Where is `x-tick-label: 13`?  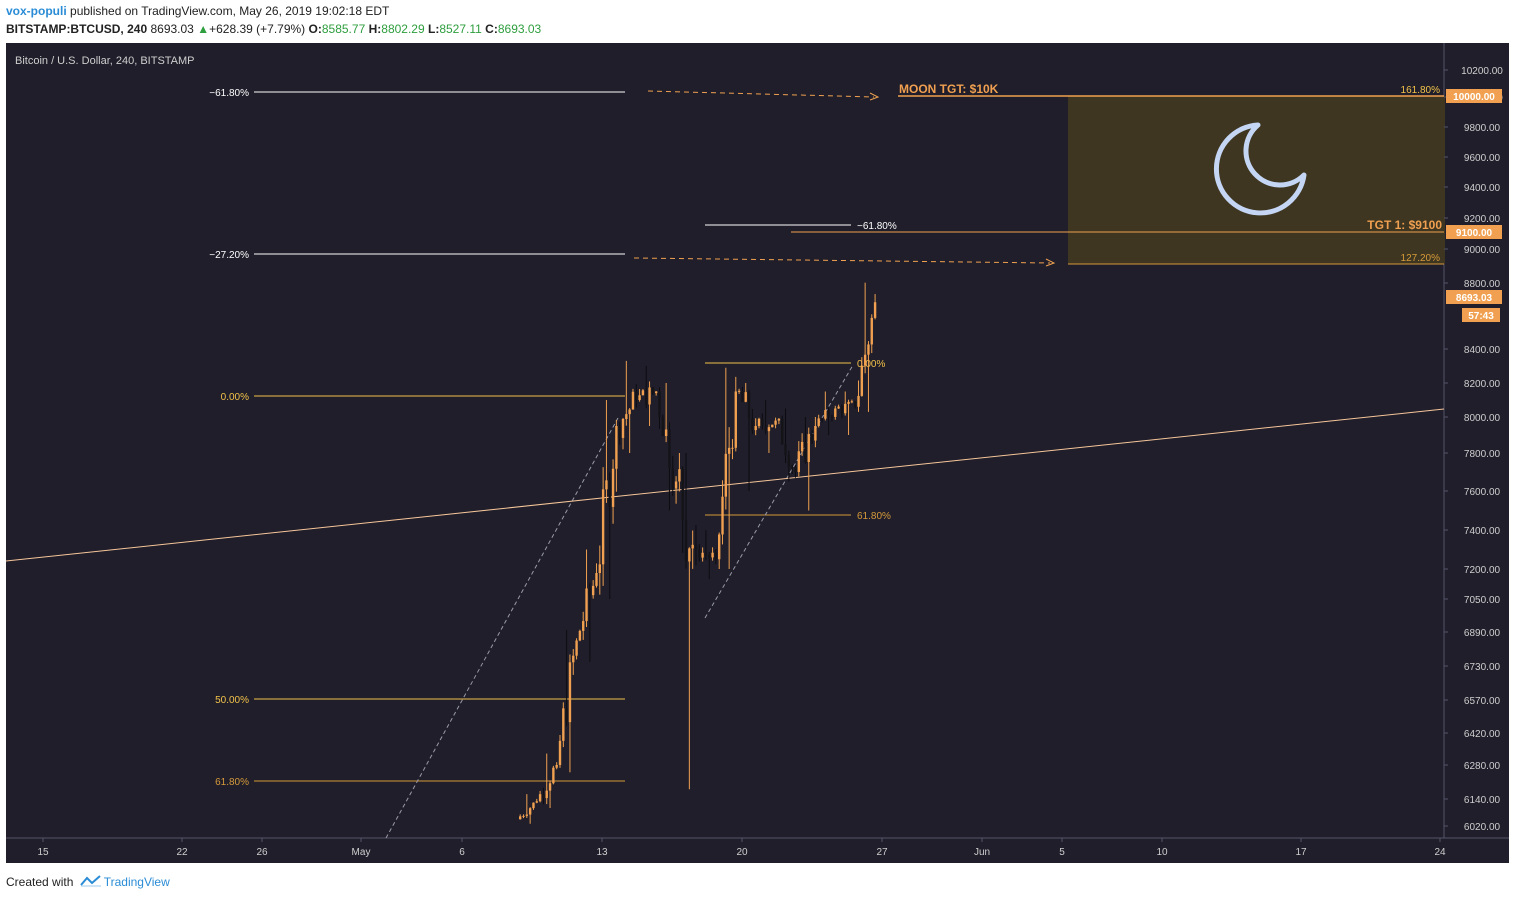 x-tick-label: 13 is located at coordinates (602, 852).